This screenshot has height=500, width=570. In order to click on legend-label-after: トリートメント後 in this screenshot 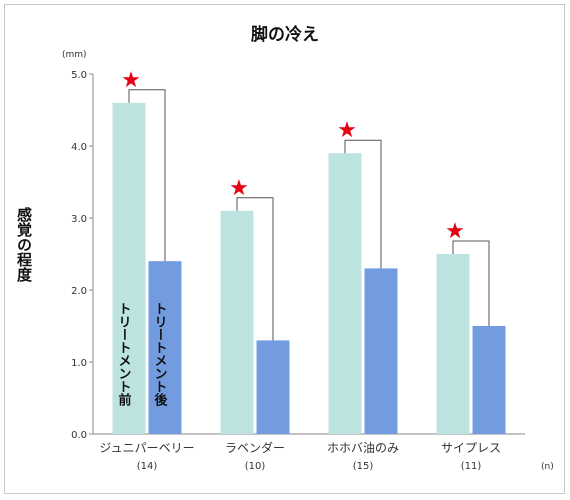, I will do `click(160, 354)`.